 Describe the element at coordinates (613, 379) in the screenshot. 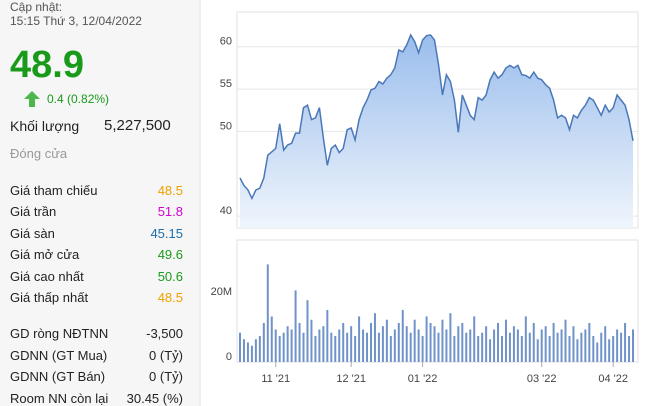

I see `x-tick-label: 04 '22` at that location.